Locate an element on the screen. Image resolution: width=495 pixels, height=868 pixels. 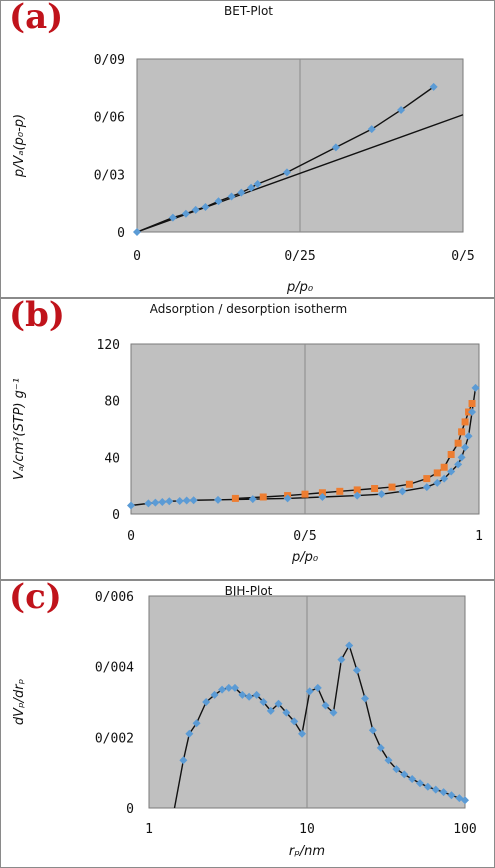
y-tick-label: 0/09 is located at coordinates (109, 60).